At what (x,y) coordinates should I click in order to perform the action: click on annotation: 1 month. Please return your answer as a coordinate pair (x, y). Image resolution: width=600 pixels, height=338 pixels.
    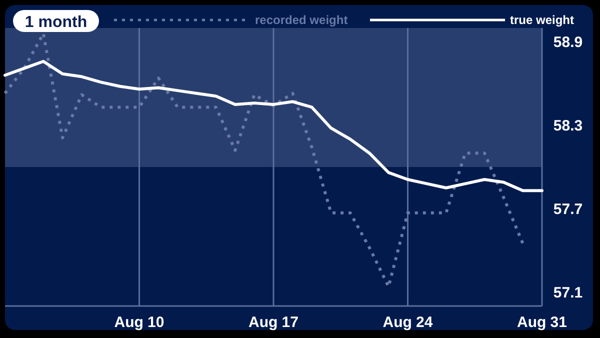
    Looking at the image, I should click on (56, 22).